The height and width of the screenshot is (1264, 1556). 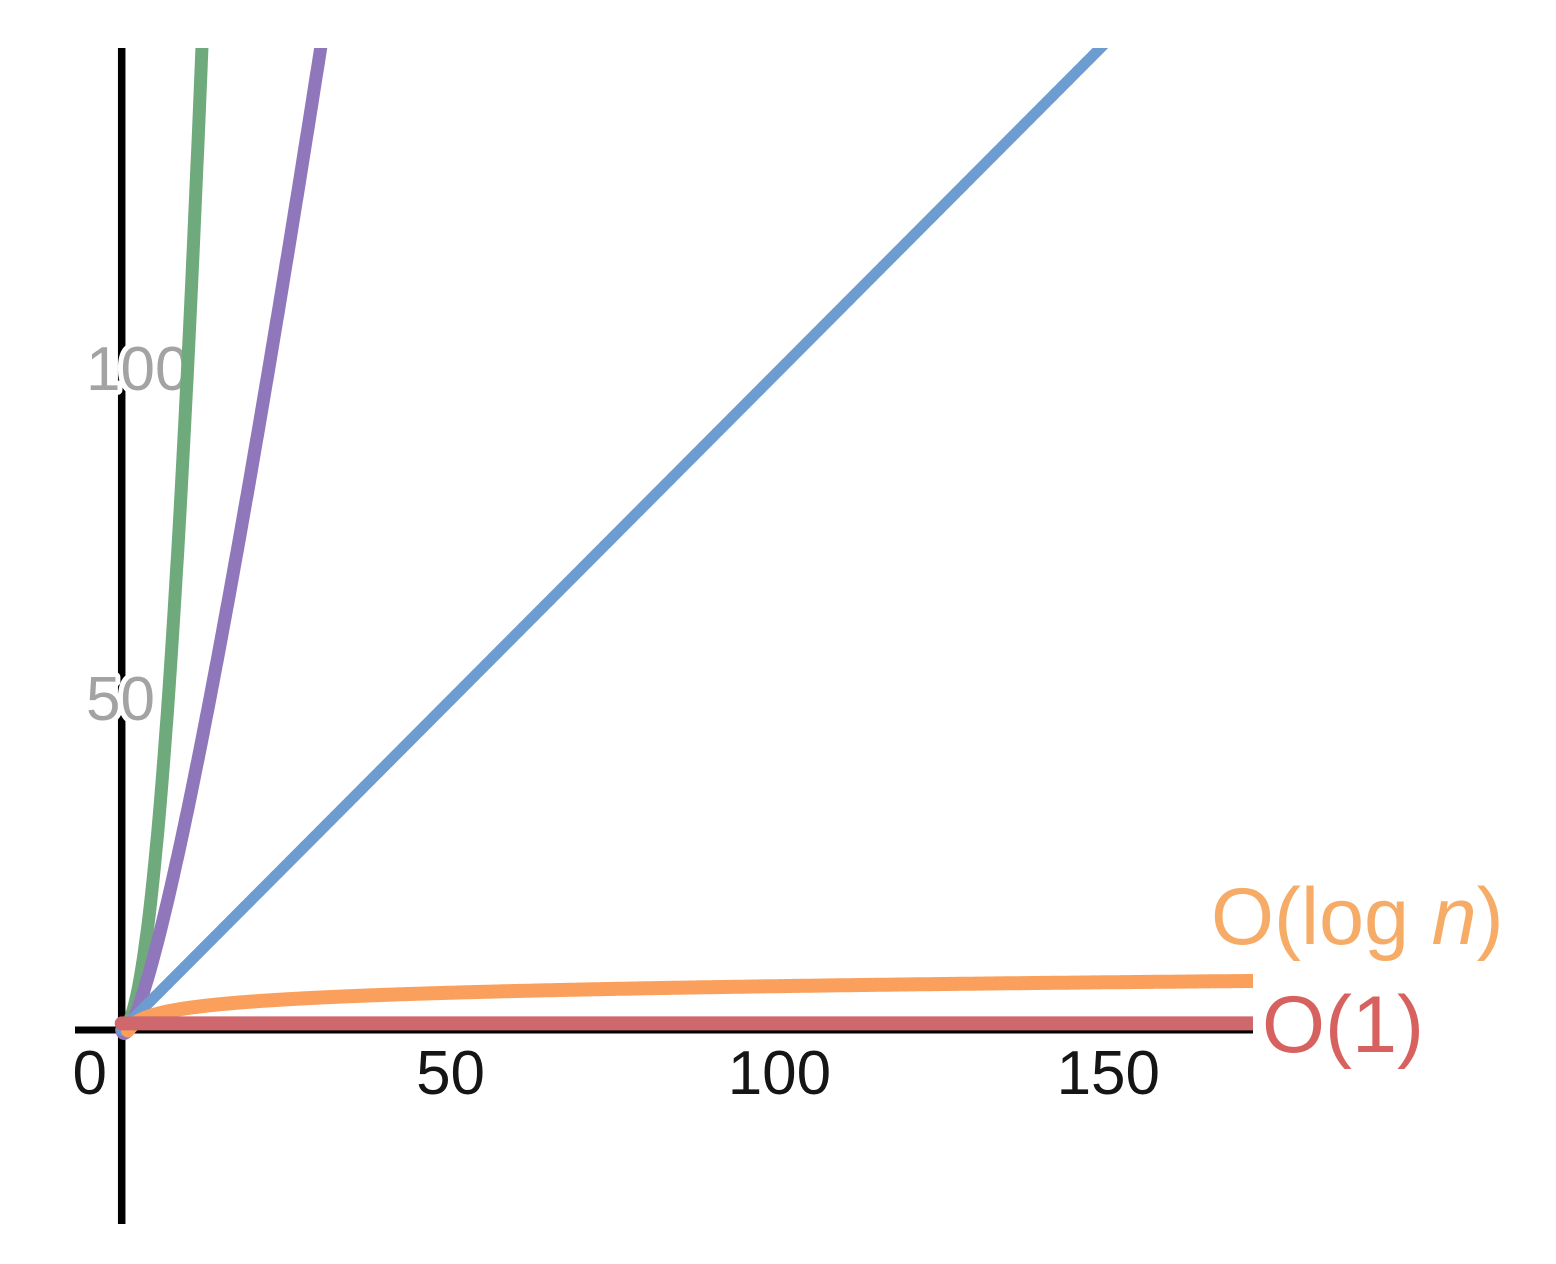 What do you see at coordinates (686, 1006) in the screenshot?
I see `curve-o-log-n` at bounding box center [686, 1006].